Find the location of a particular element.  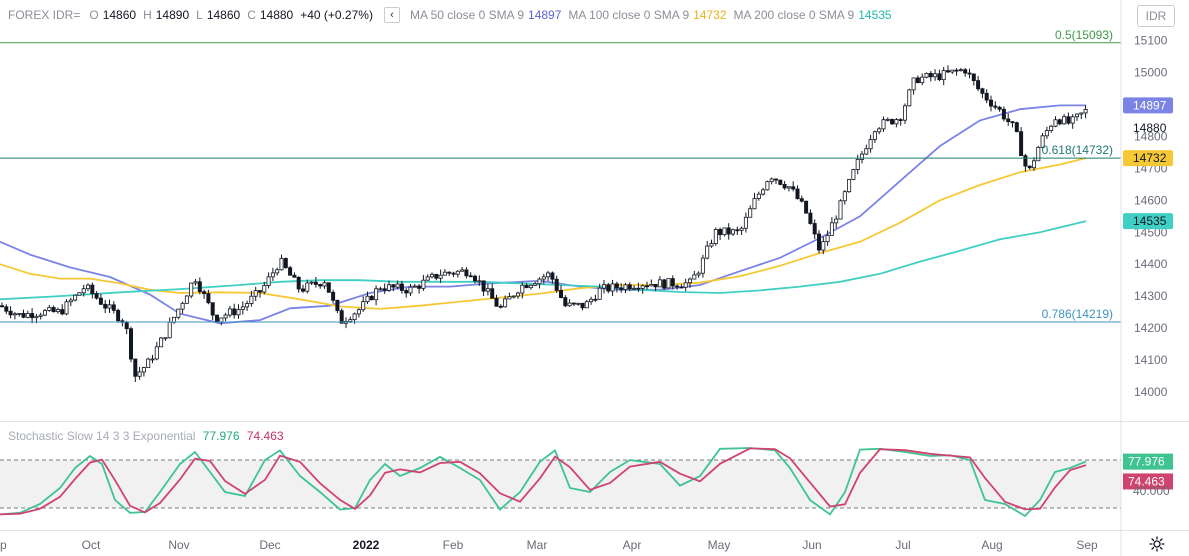

ma200-label: MA 200 close 0 SMA 9 is located at coordinates (794, 15).